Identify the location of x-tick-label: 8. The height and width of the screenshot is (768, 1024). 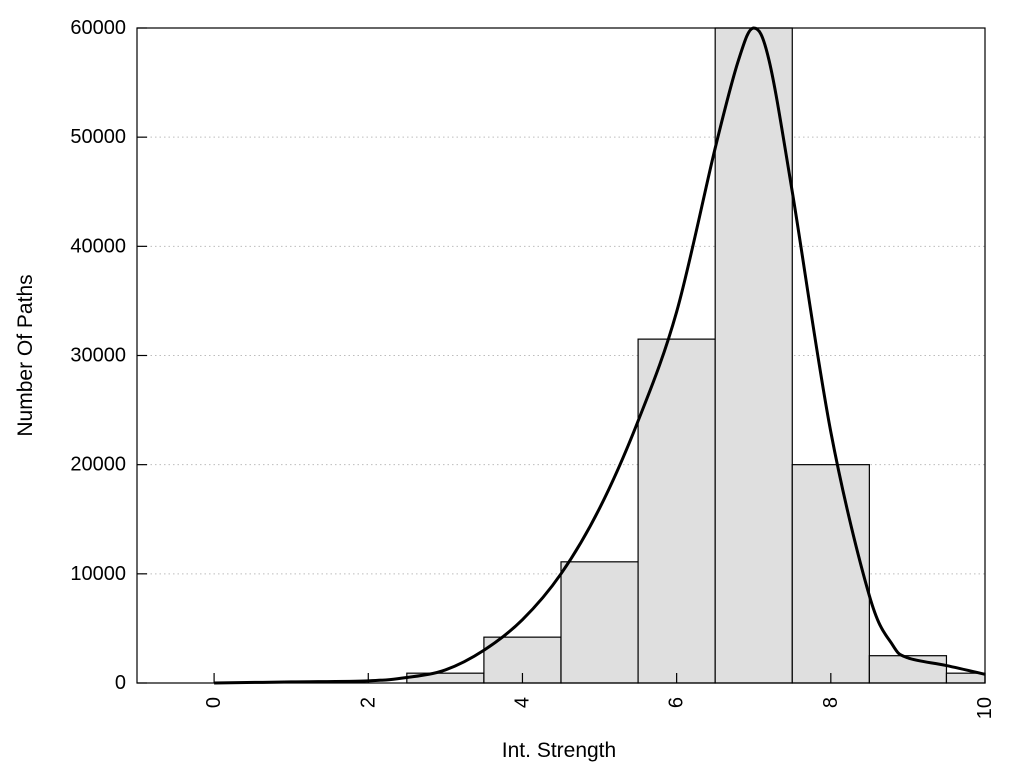
(831, 702).